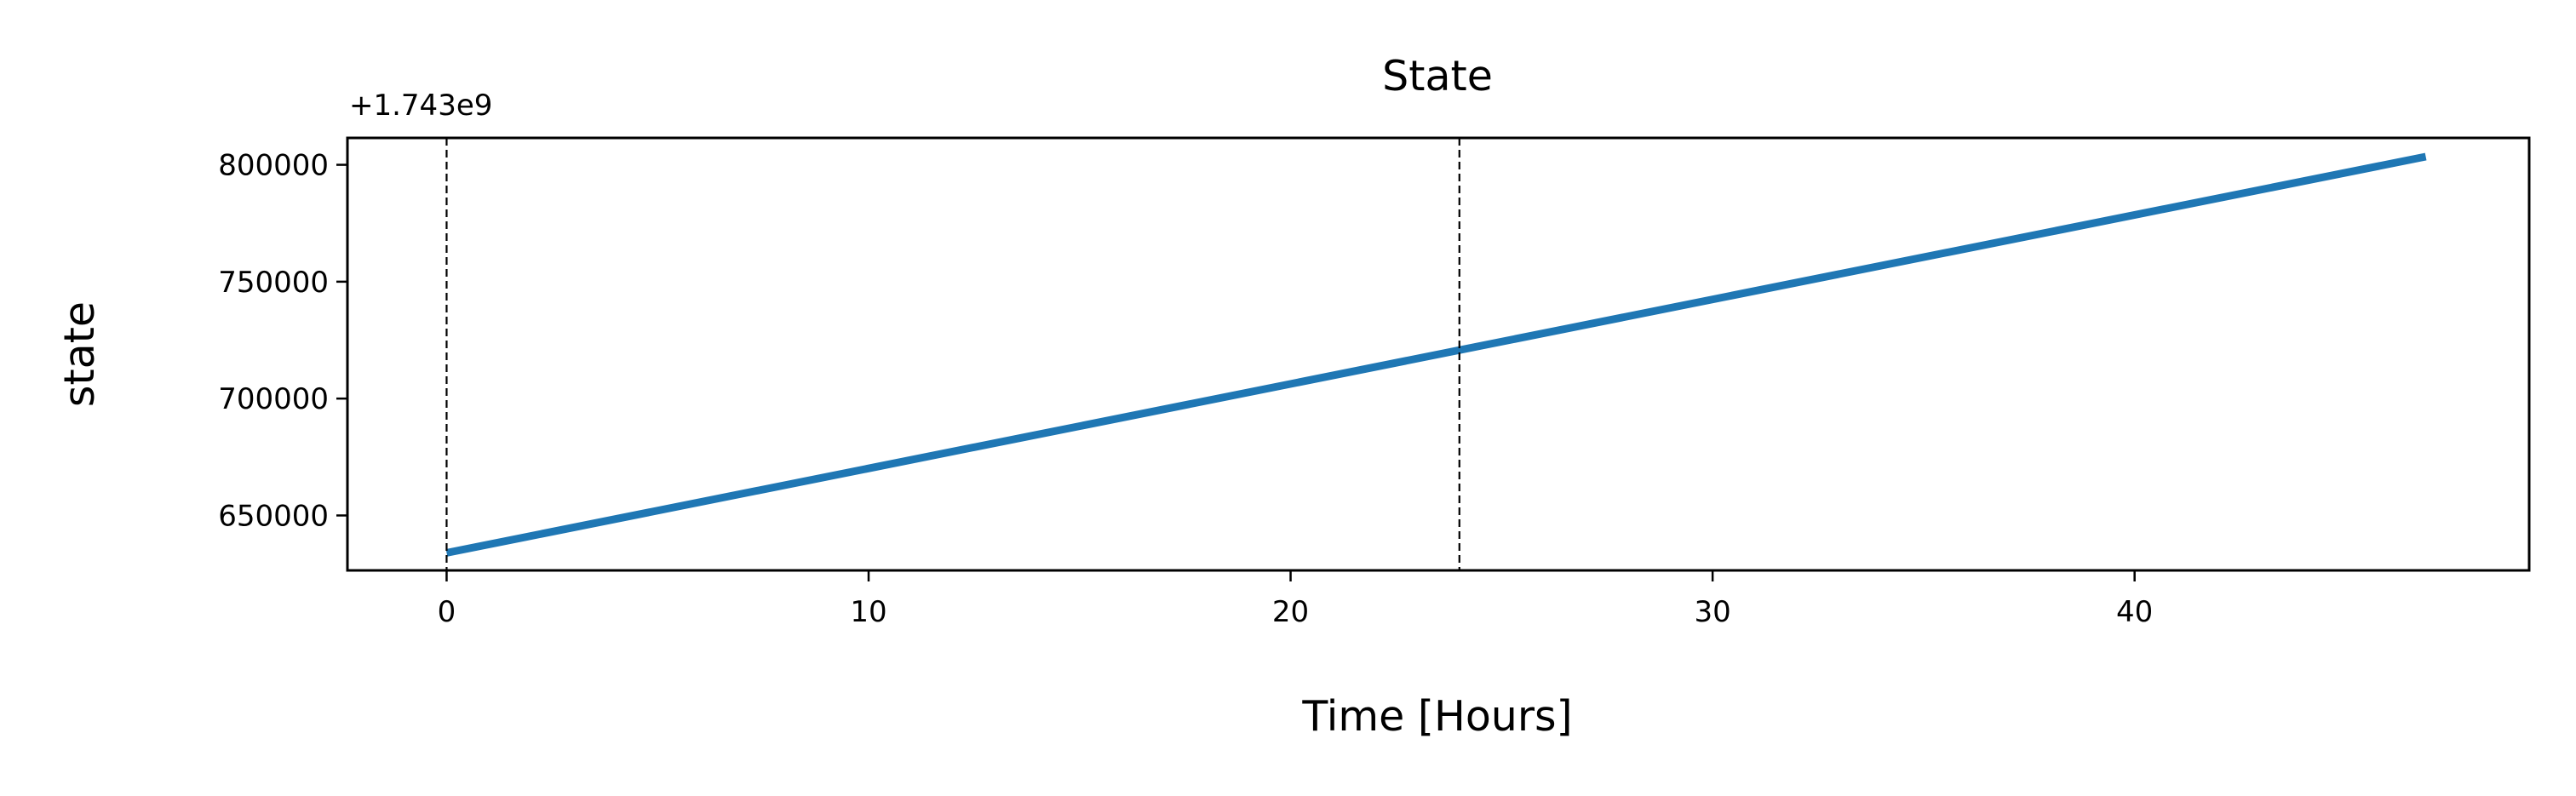 This screenshot has height=796, width=2576. What do you see at coordinates (273, 166) in the screenshot?
I see `y-tick-label: 800000` at bounding box center [273, 166].